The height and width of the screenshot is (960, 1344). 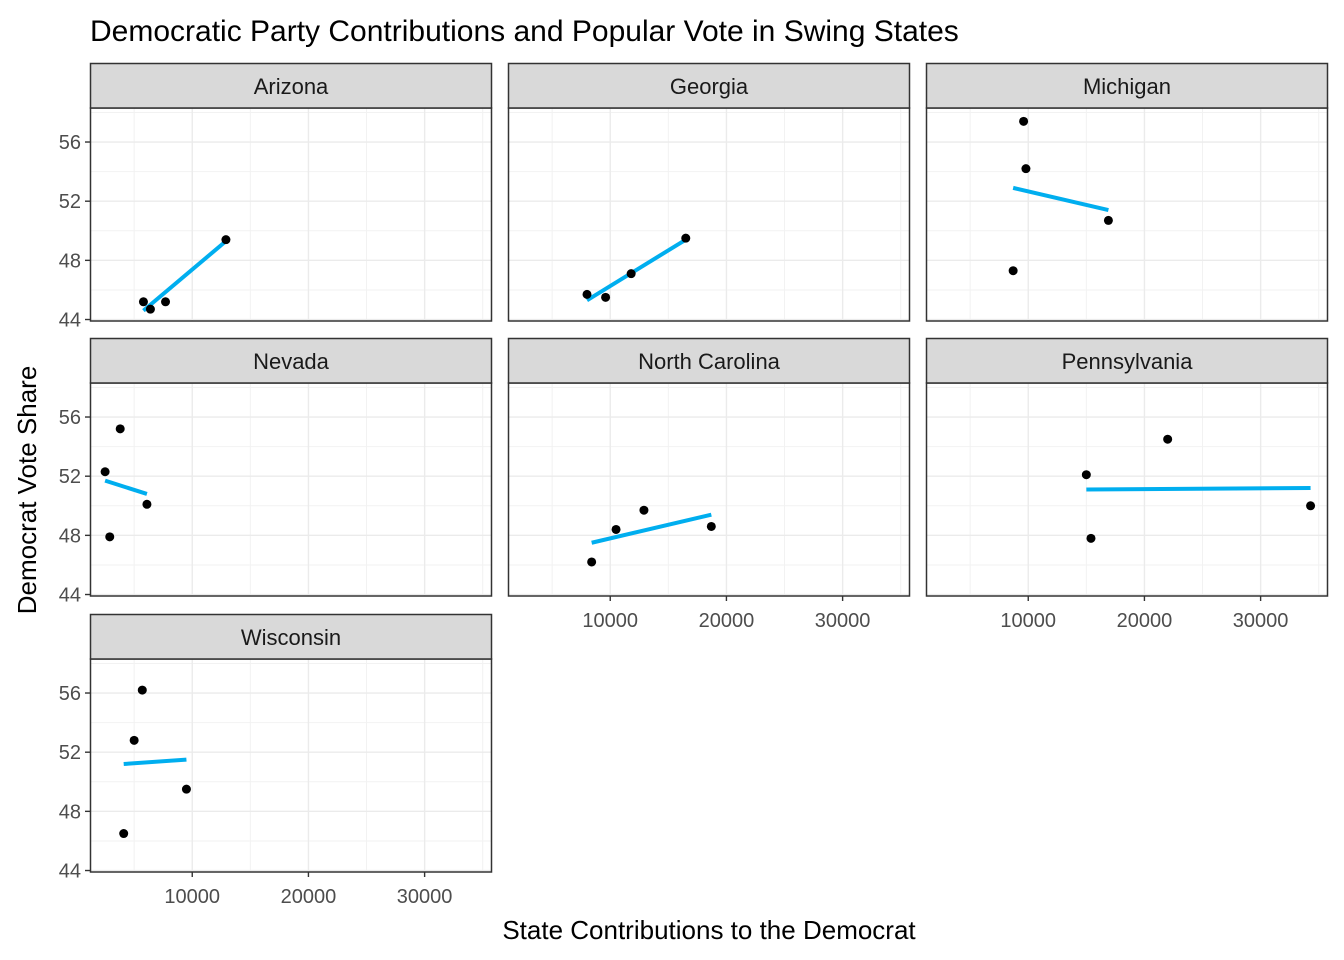 What do you see at coordinates (709, 930) in the screenshot?
I see `x-axis-title: State Contributions to the Democrat` at bounding box center [709, 930].